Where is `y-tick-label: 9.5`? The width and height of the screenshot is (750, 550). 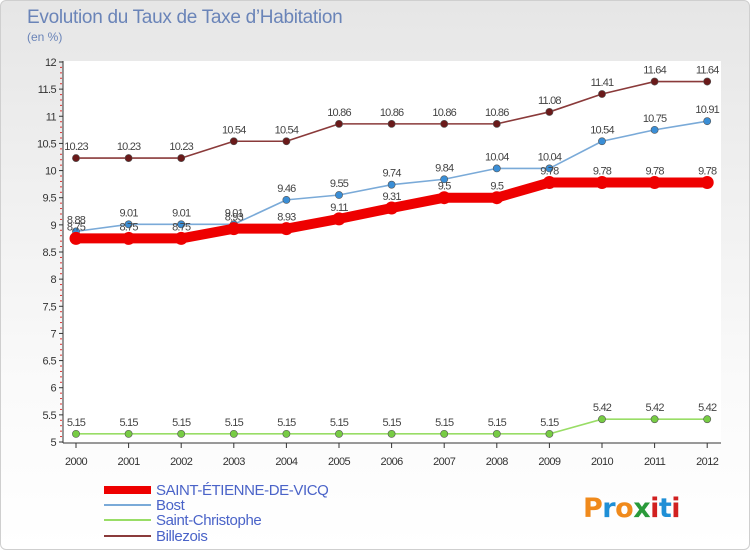
y-tick-label: 9.5 is located at coordinates (50, 199).